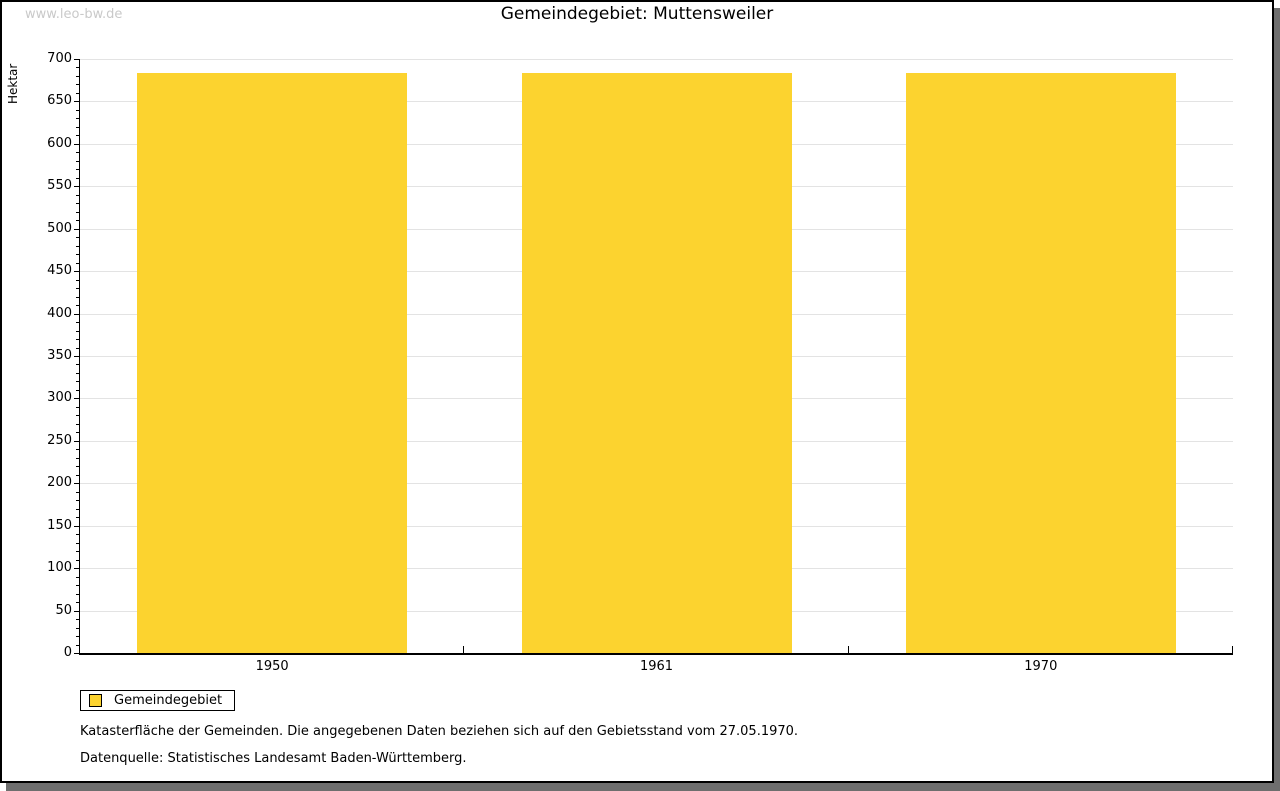 The height and width of the screenshot is (791, 1280). What do you see at coordinates (656, 666) in the screenshot?
I see `x-tick-label: 1961` at bounding box center [656, 666].